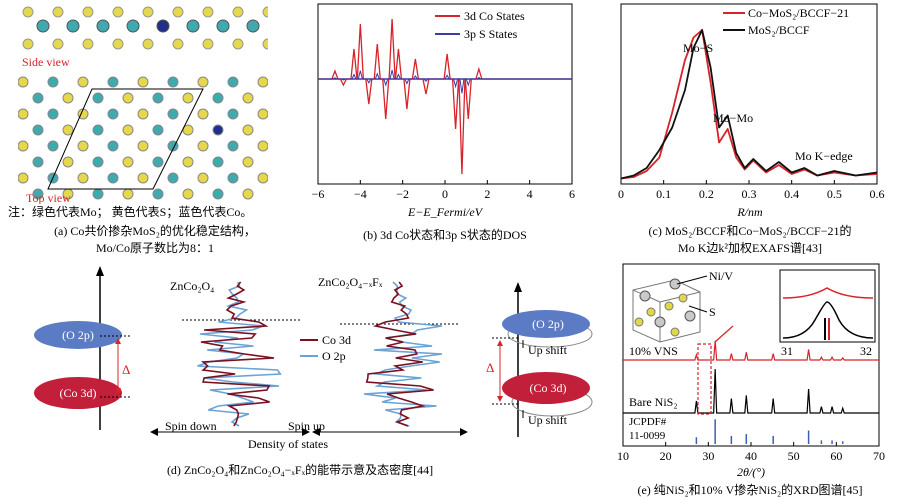  What do you see at coordinates (153, 105) in the screenshot?
I see `mos2-structure-figure: Side view Top view` at bounding box center [153, 105].